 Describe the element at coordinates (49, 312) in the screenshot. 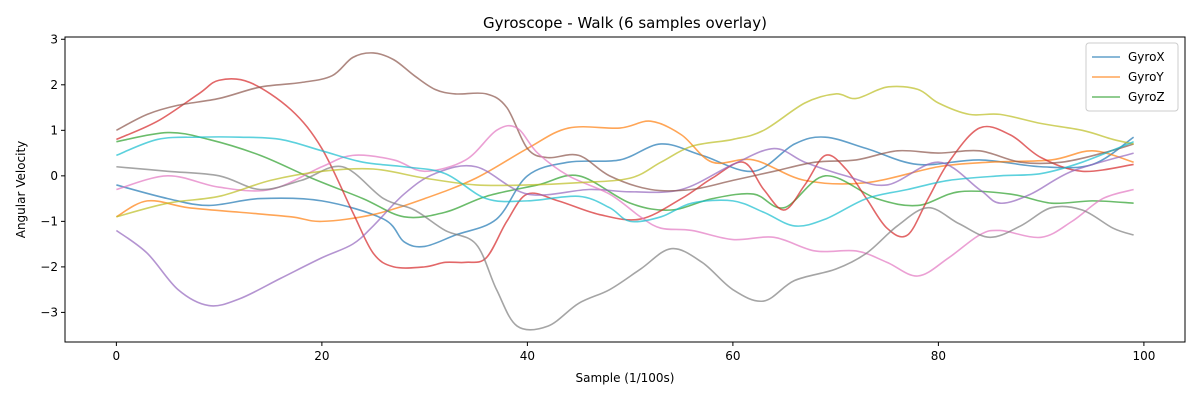

I see `y-tick-label: −3` at that location.